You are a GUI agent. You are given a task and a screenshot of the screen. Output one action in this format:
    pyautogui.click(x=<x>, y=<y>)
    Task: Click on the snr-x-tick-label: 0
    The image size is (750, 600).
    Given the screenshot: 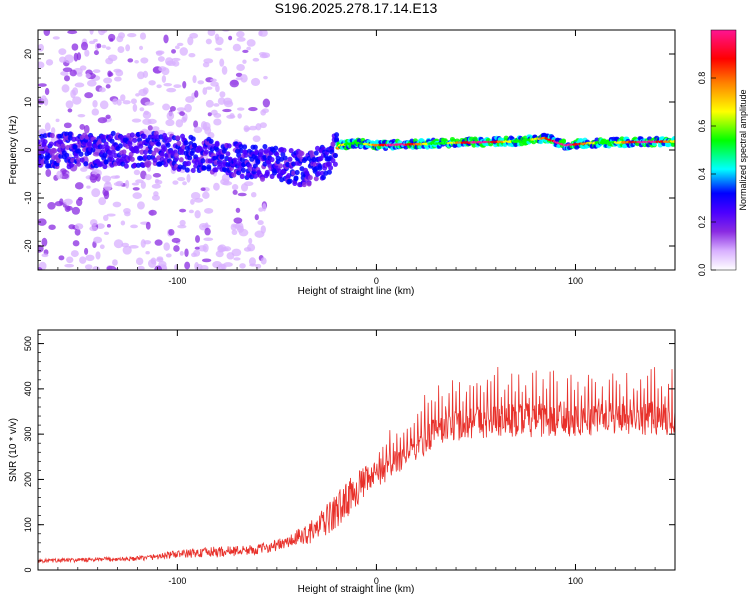 What is the action you would take?
    pyautogui.click(x=376, y=581)
    